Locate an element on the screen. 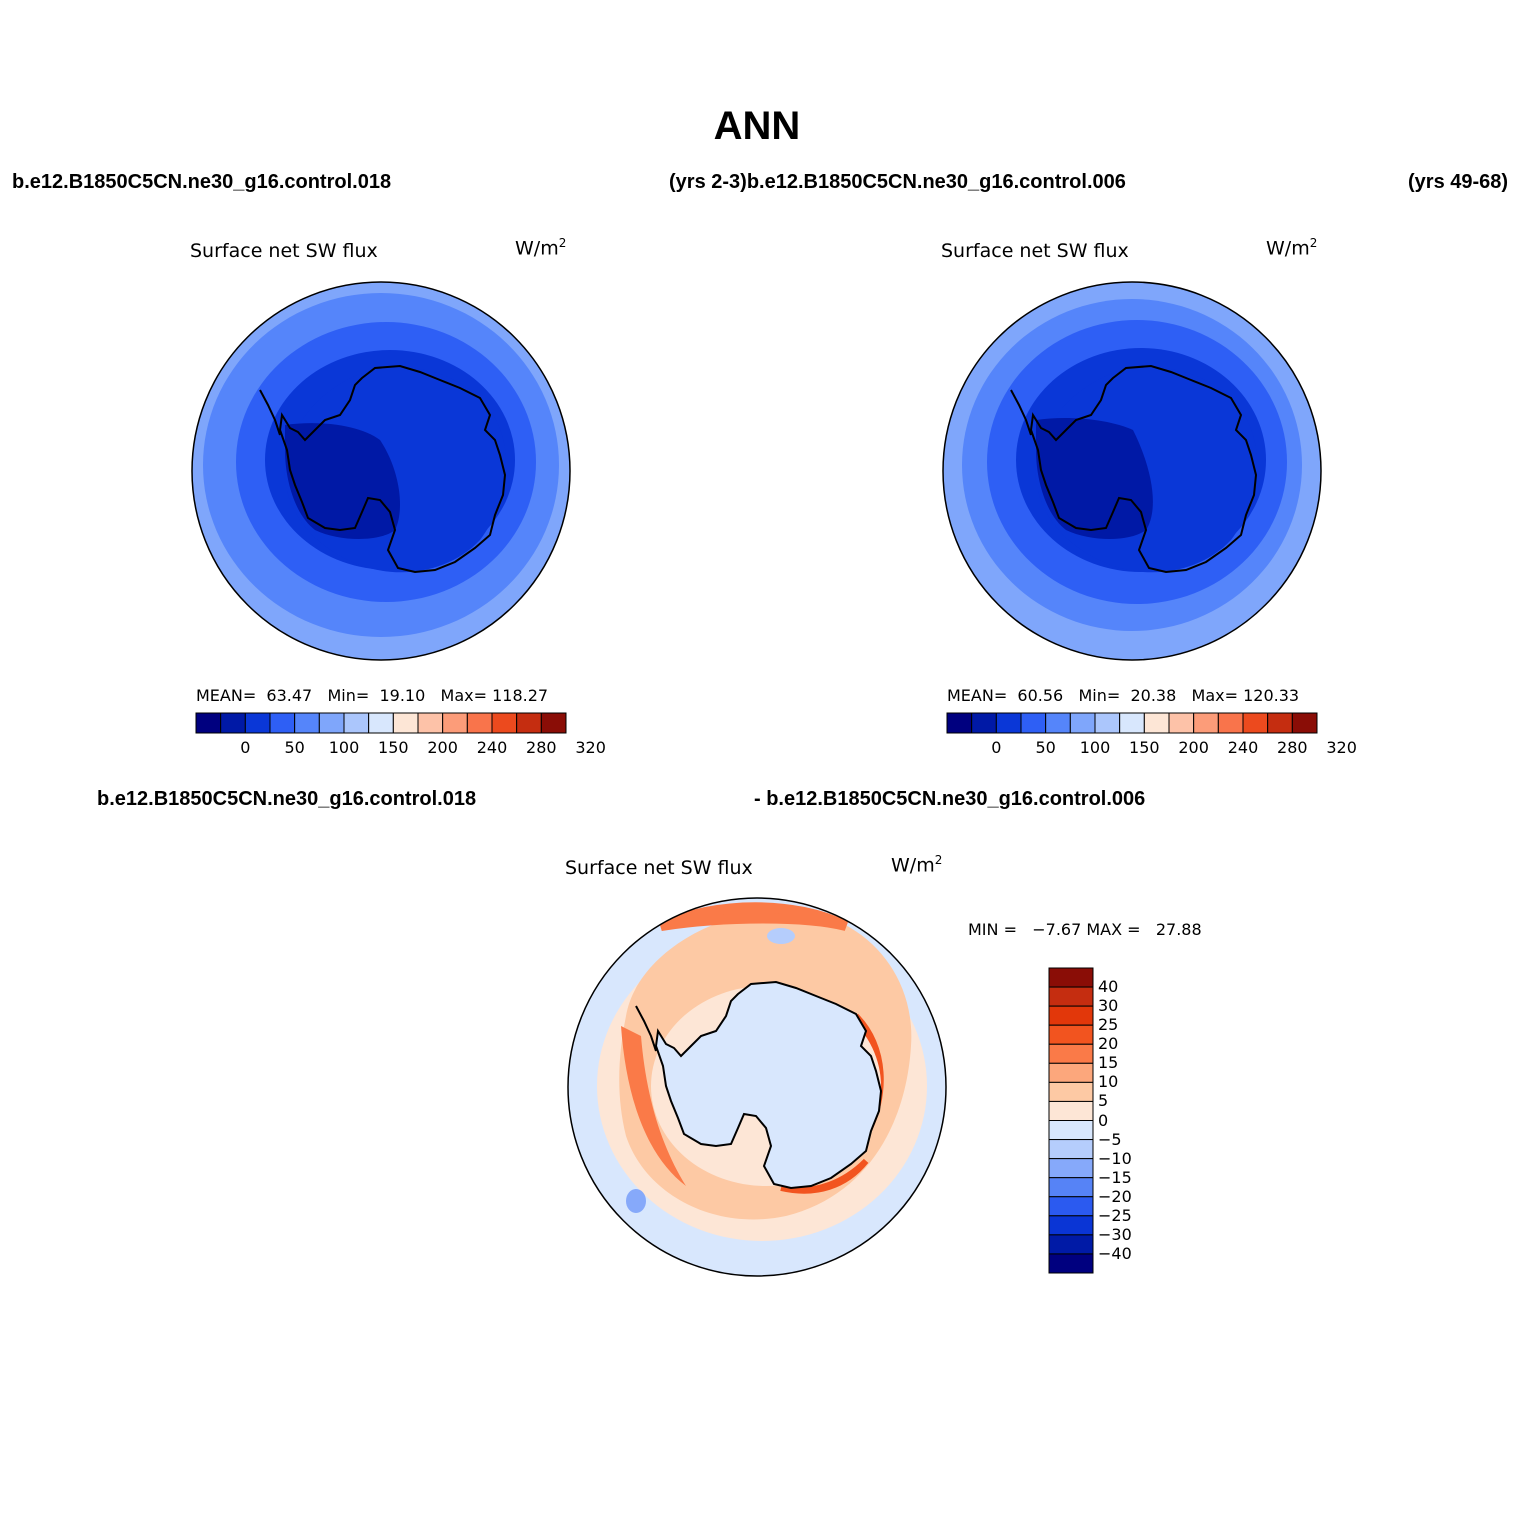  diff-colorbar is located at coordinates (1071, 1120).